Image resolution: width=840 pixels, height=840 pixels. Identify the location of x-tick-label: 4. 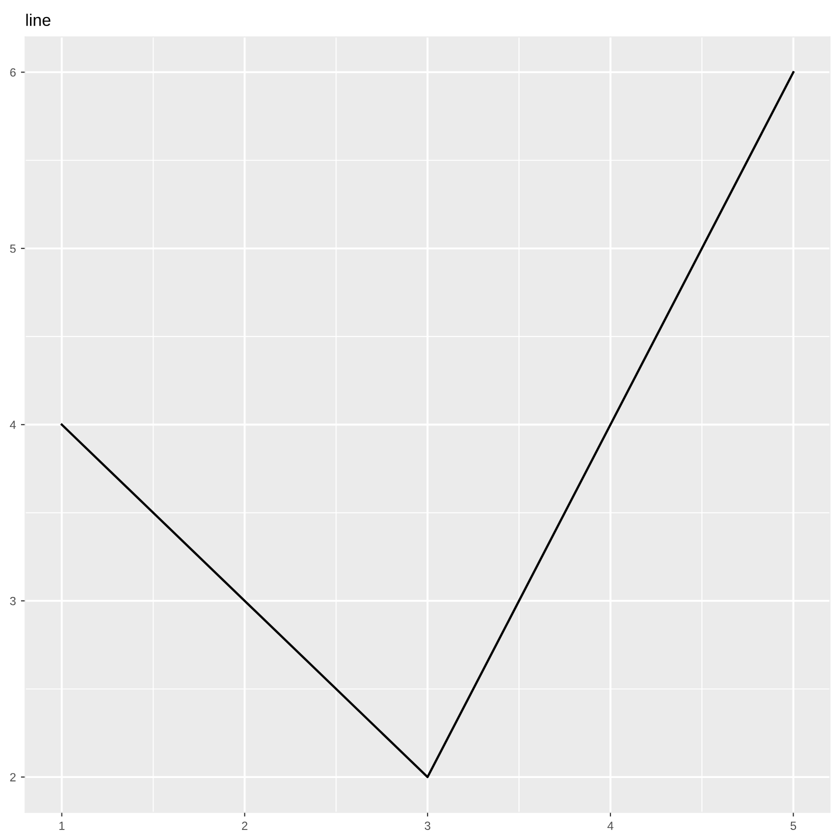
(610, 826).